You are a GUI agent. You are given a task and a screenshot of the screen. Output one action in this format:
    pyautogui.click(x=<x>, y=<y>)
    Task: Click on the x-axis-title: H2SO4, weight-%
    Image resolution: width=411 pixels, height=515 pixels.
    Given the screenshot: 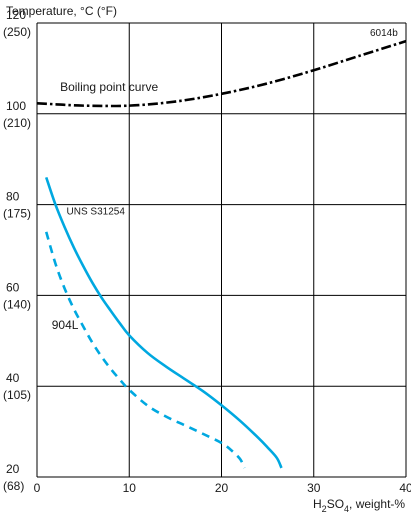 What is the action you would take?
    pyautogui.click(x=359, y=505)
    